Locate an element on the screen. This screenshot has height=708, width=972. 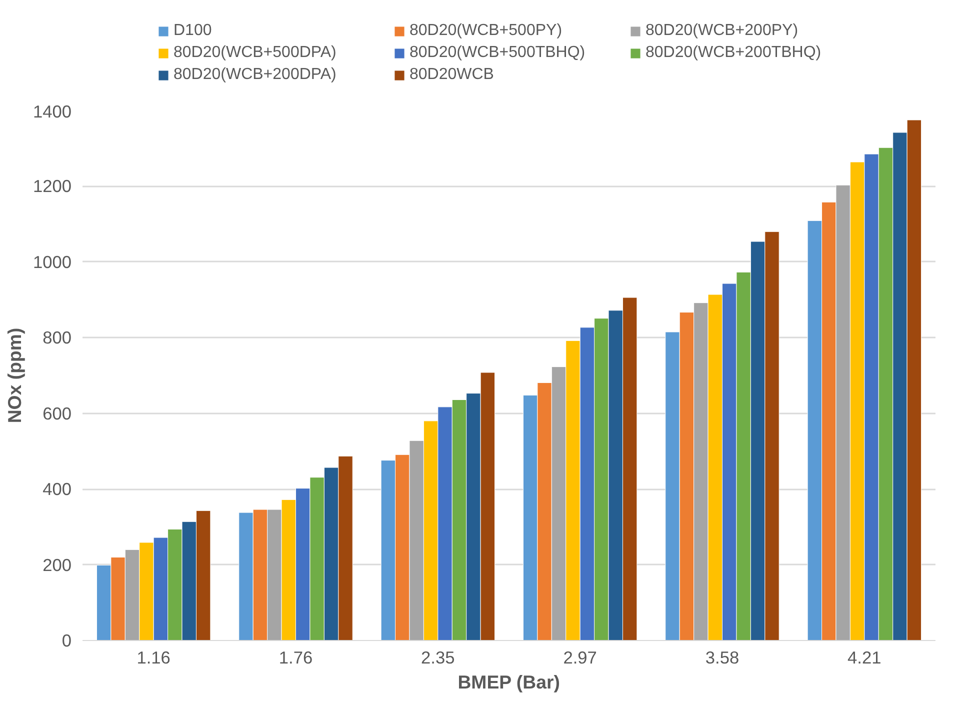
y-tick-label: 400 is located at coordinates (57, 489).